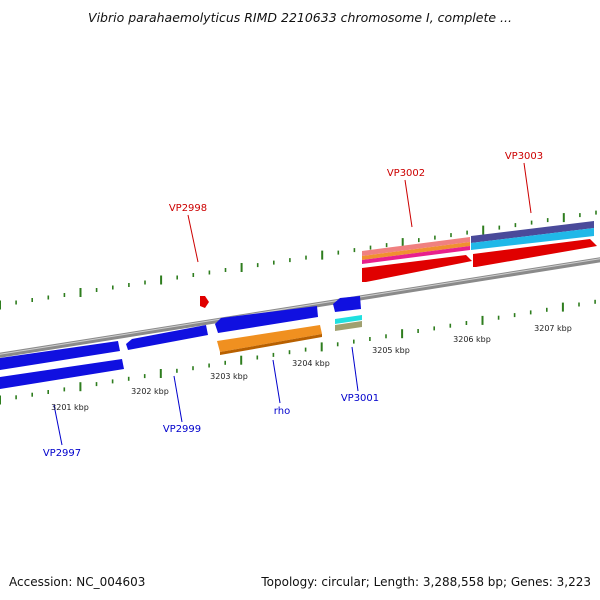 This screenshot has width=600, height=600. What do you see at coordinates (524, 156) in the screenshot?
I see `gene-label-vp3003: VP3003` at bounding box center [524, 156].